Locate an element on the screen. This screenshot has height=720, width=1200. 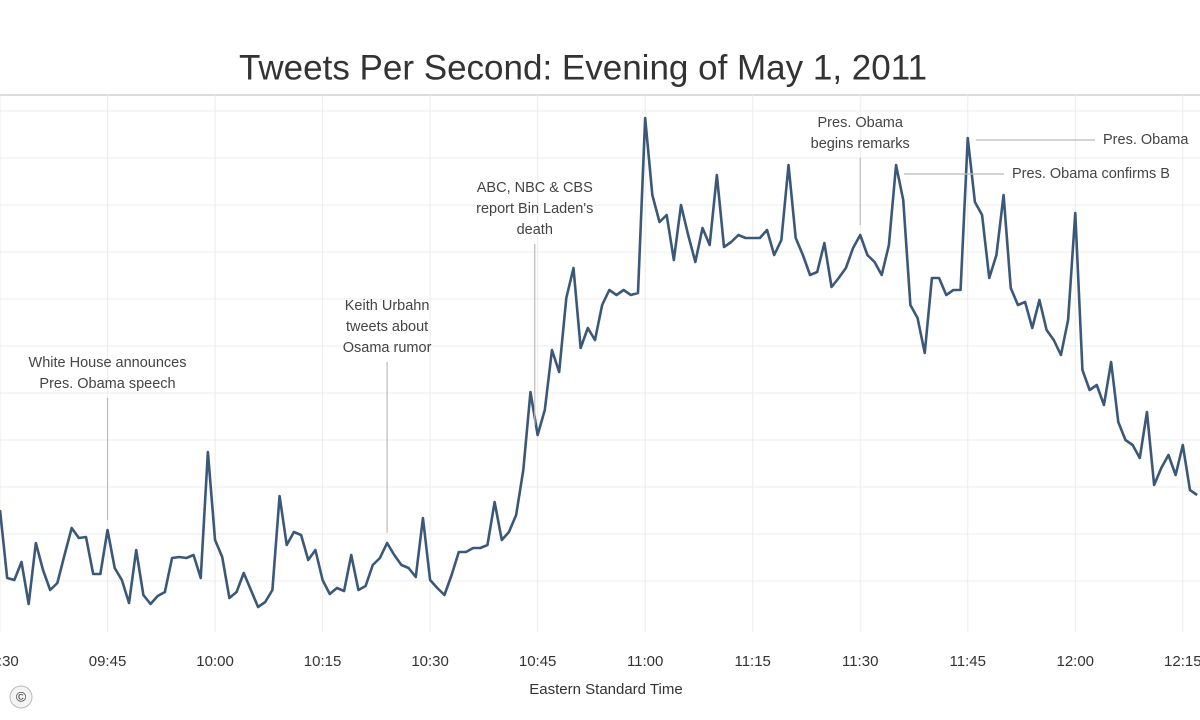
x-tick-label: 11:30 is located at coordinates (860, 661).